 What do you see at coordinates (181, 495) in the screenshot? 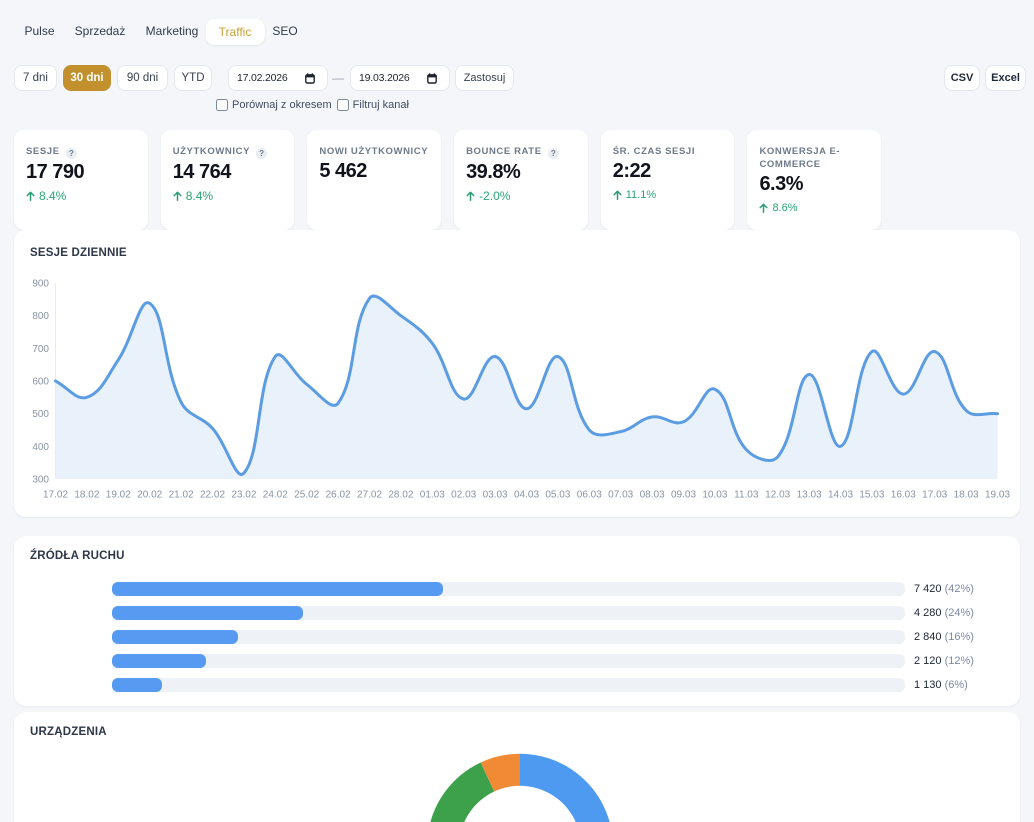
I see `svg-text: 21.02` at bounding box center [181, 495].